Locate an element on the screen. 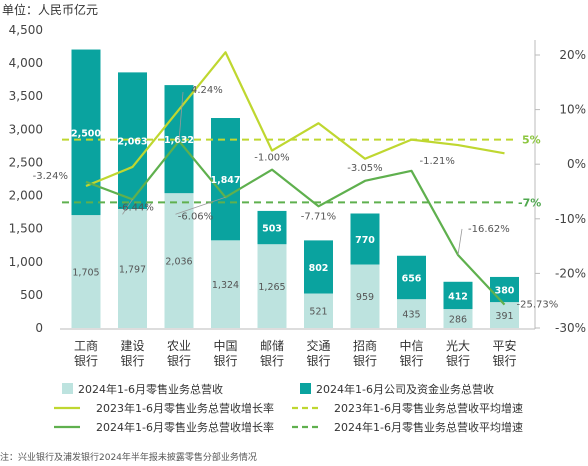 Image resolution: width=588 pixels, height=466 pixels. average-lines: 5% -7% is located at coordinates (301, 171).